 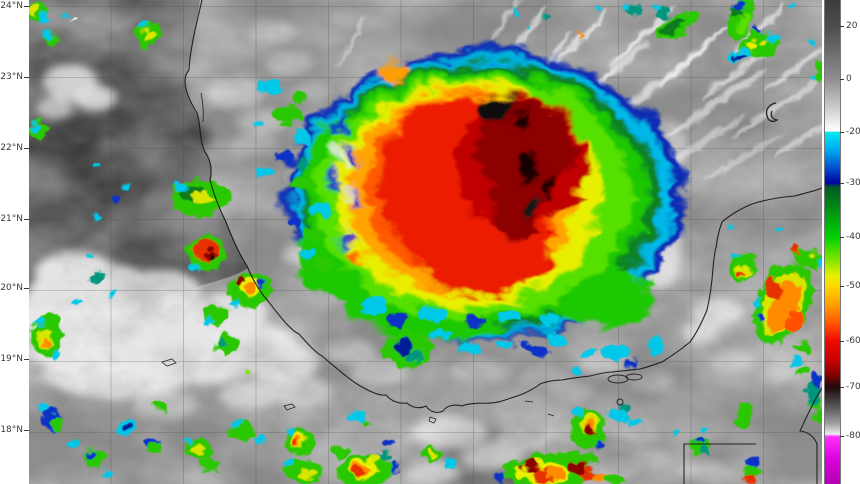 I want to click on colorbar-tick-label: -40, so click(x=853, y=237).